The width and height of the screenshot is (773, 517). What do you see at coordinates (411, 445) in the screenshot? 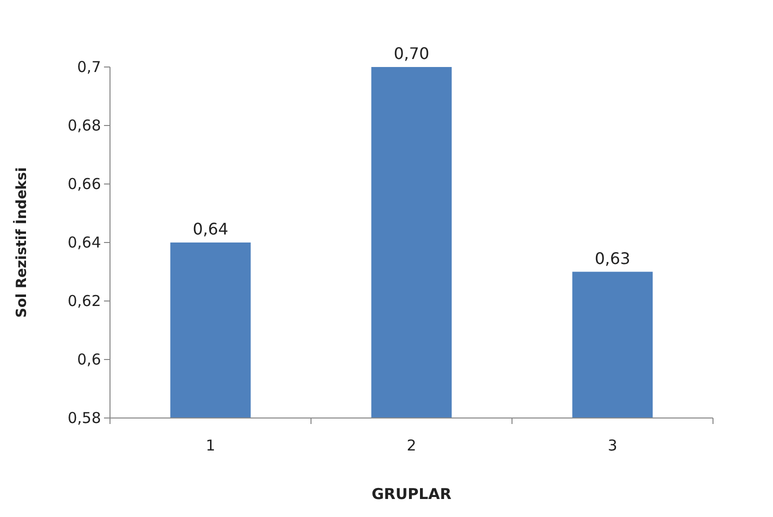
I see `x-tick-label: 2` at bounding box center [411, 445].